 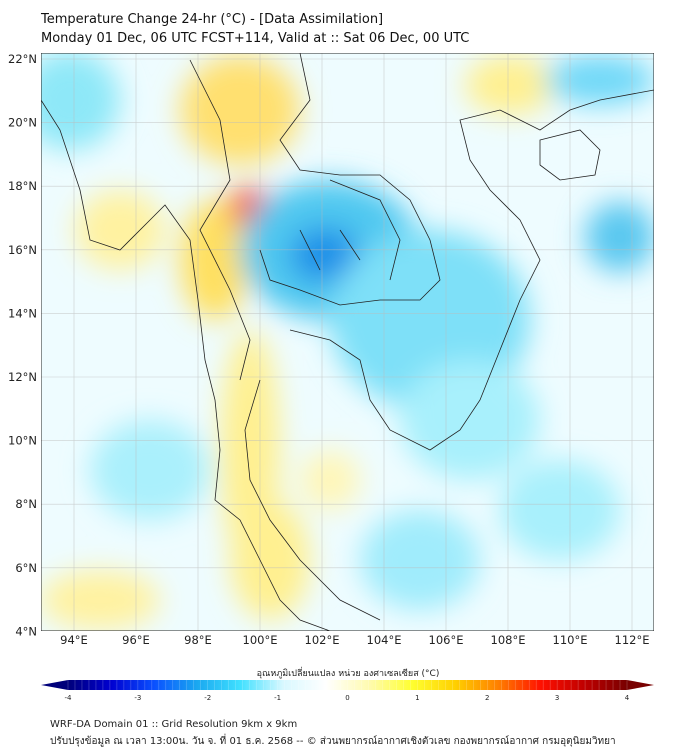 I want to click on lat-label: 18°N, so click(x=22, y=186).